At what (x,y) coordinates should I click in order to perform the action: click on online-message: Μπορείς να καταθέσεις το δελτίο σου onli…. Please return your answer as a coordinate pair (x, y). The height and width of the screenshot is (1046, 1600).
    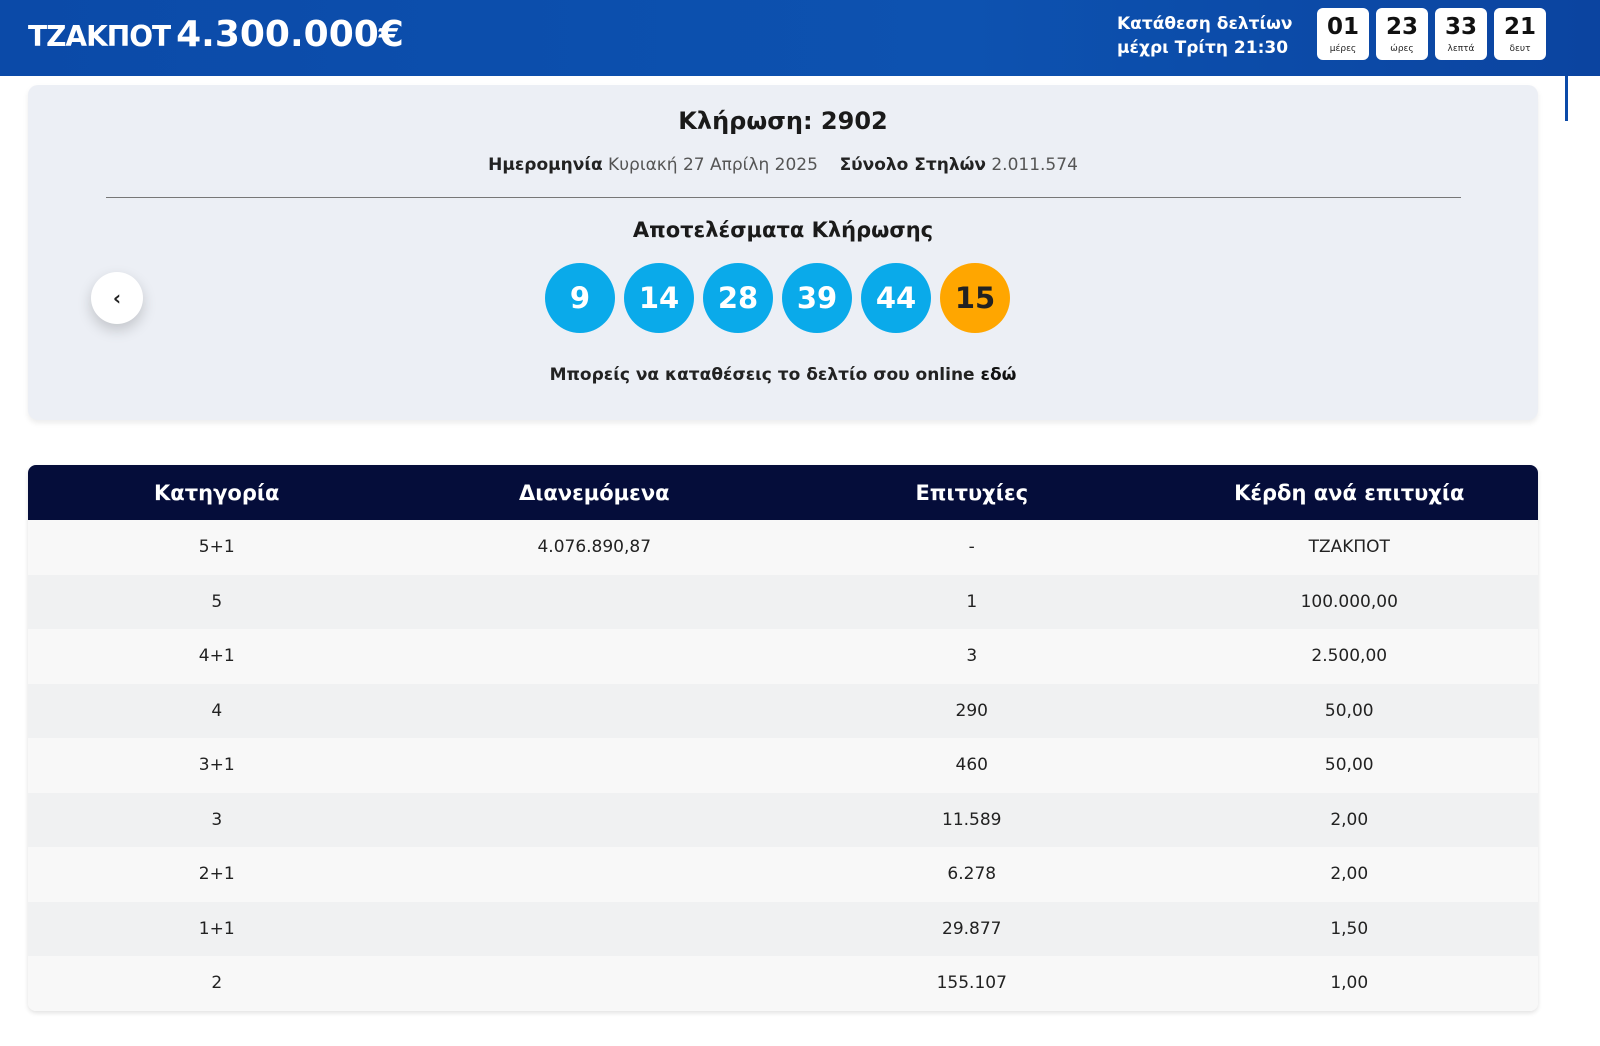
    Looking at the image, I should click on (762, 375).